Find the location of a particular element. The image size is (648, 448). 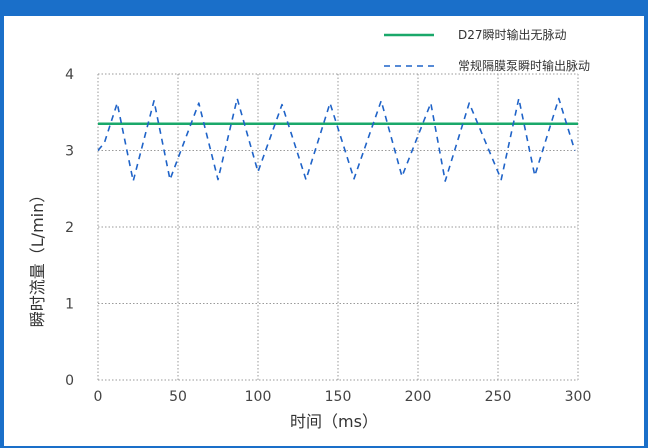

y-tick-label: 3 is located at coordinates (69, 152).